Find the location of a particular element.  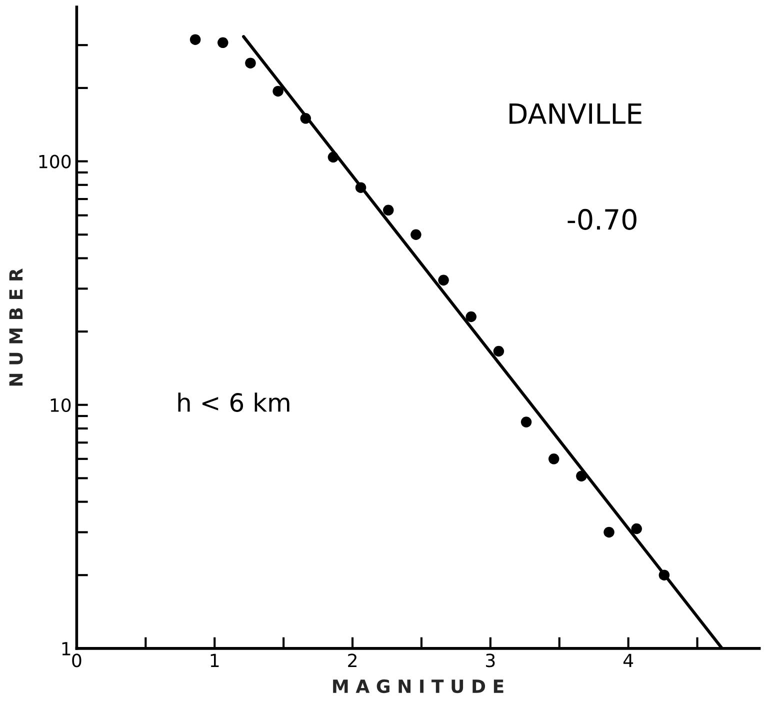

x-axis-title: M A G N I T U D E is located at coordinates (418, 686).